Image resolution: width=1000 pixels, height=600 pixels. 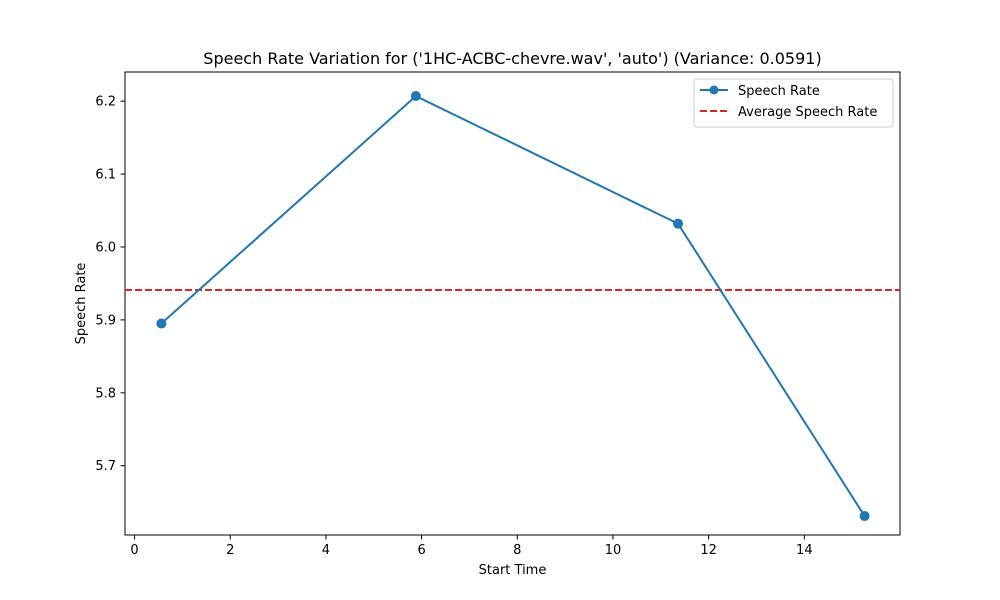 I want to click on x-axis-label: Start Time, so click(x=513, y=570).